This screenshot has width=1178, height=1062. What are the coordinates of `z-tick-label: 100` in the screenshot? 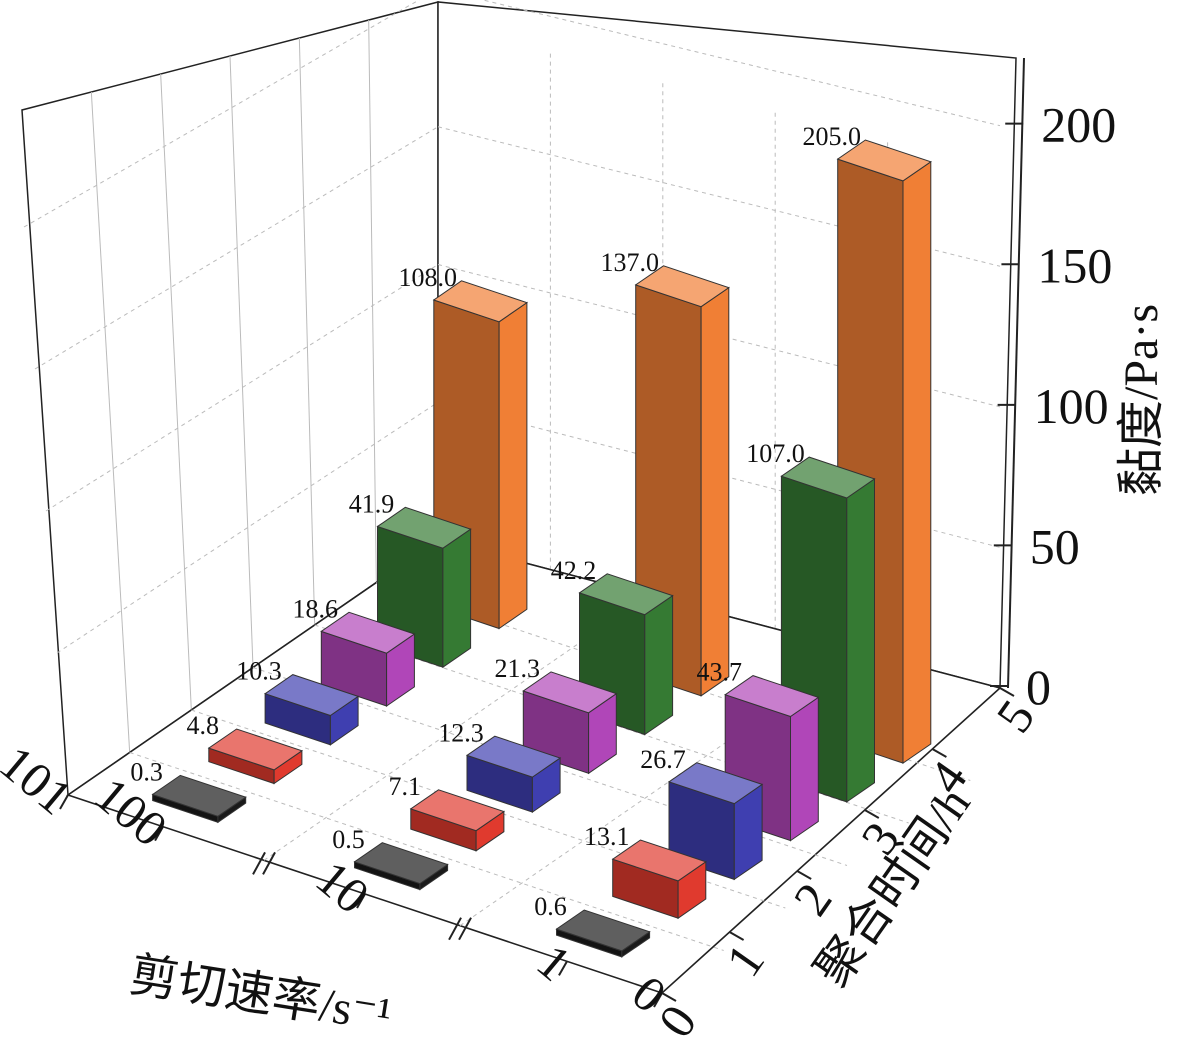 It's located at (1071, 406).